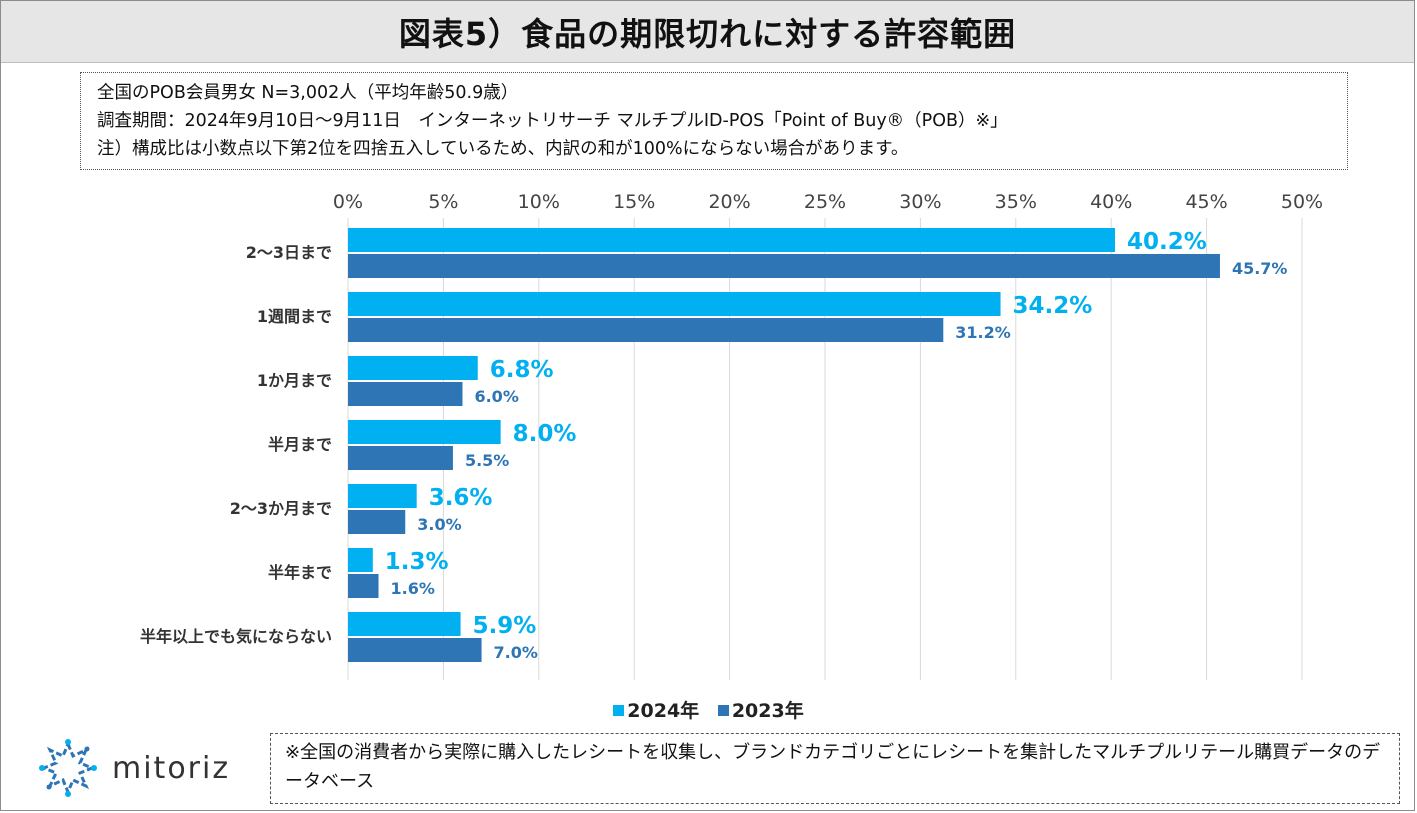 The image size is (1417, 813). Describe the element at coordinates (1206, 202) in the screenshot. I see `x-tick-label: 45%` at that location.